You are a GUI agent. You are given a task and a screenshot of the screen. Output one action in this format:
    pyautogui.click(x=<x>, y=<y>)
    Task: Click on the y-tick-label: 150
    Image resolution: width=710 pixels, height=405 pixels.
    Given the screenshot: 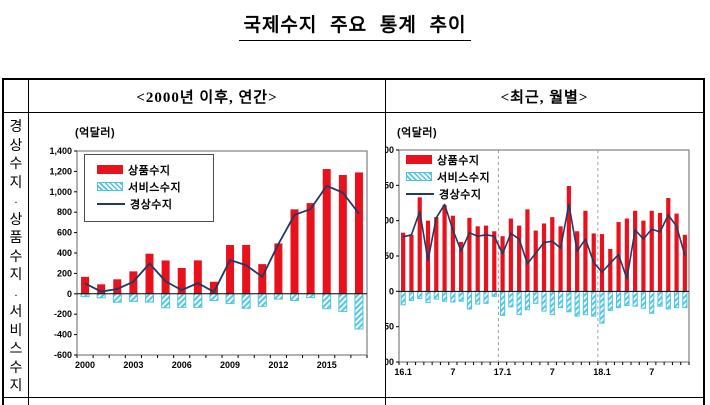 What is the action you would take?
    pyautogui.click(x=390, y=185)
    